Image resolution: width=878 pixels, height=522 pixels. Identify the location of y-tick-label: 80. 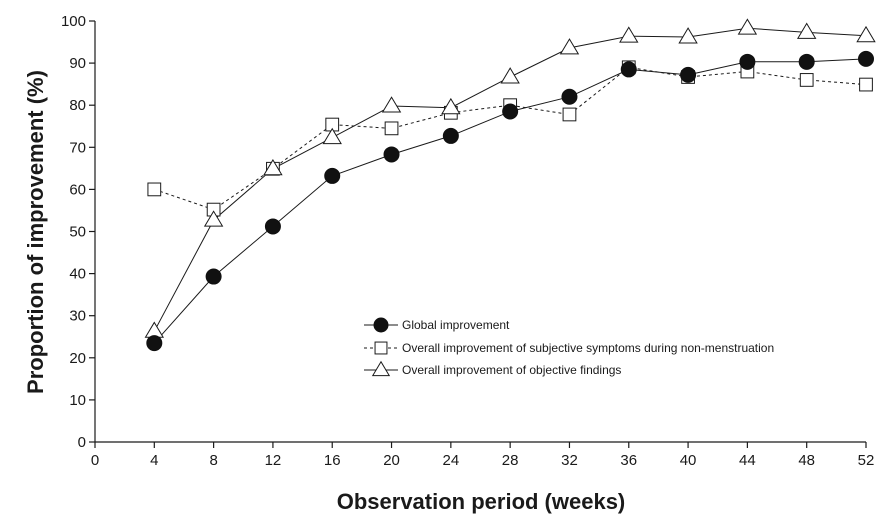
(77, 105).